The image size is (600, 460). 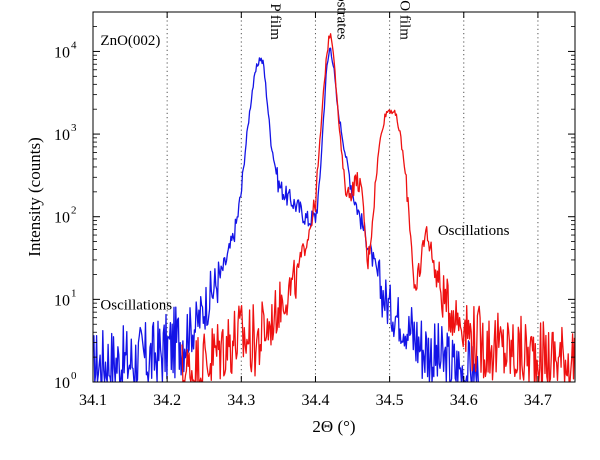 I want to click on x-tick-label: 34.7, so click(x=538, y=400).